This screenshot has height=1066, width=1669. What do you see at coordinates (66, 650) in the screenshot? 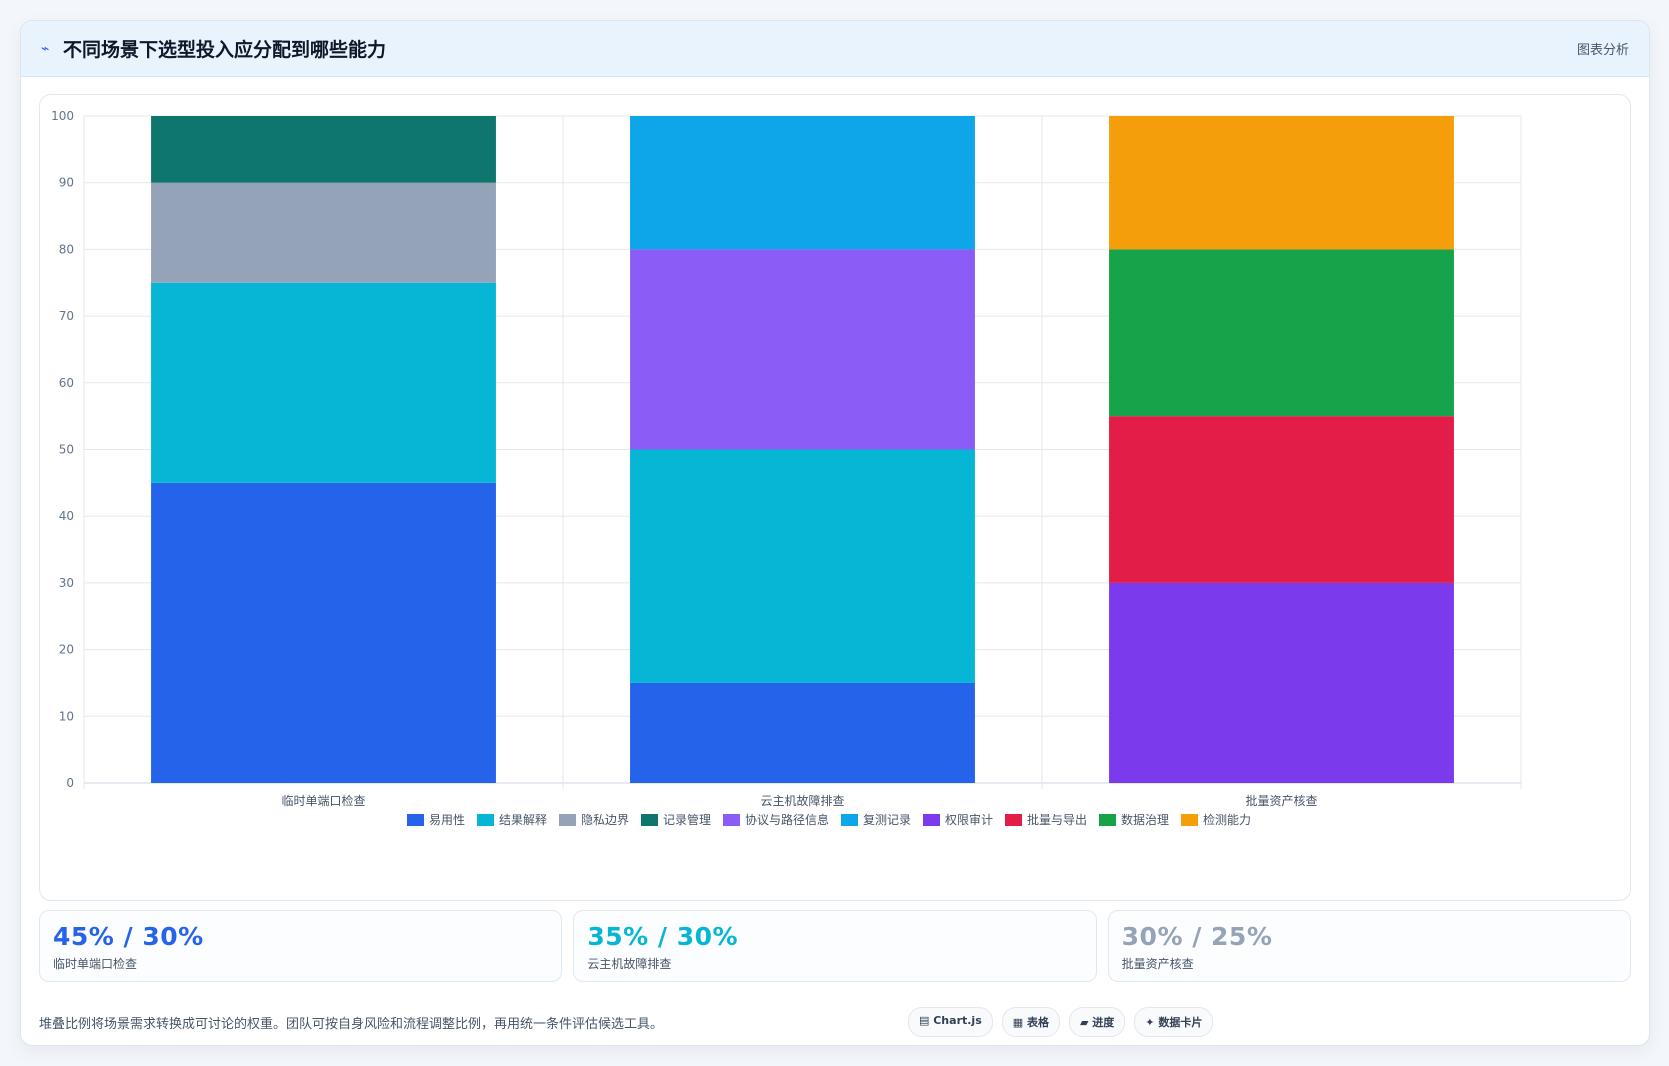
I see `y-tick-label: 20` at bounding box center [66, 650].